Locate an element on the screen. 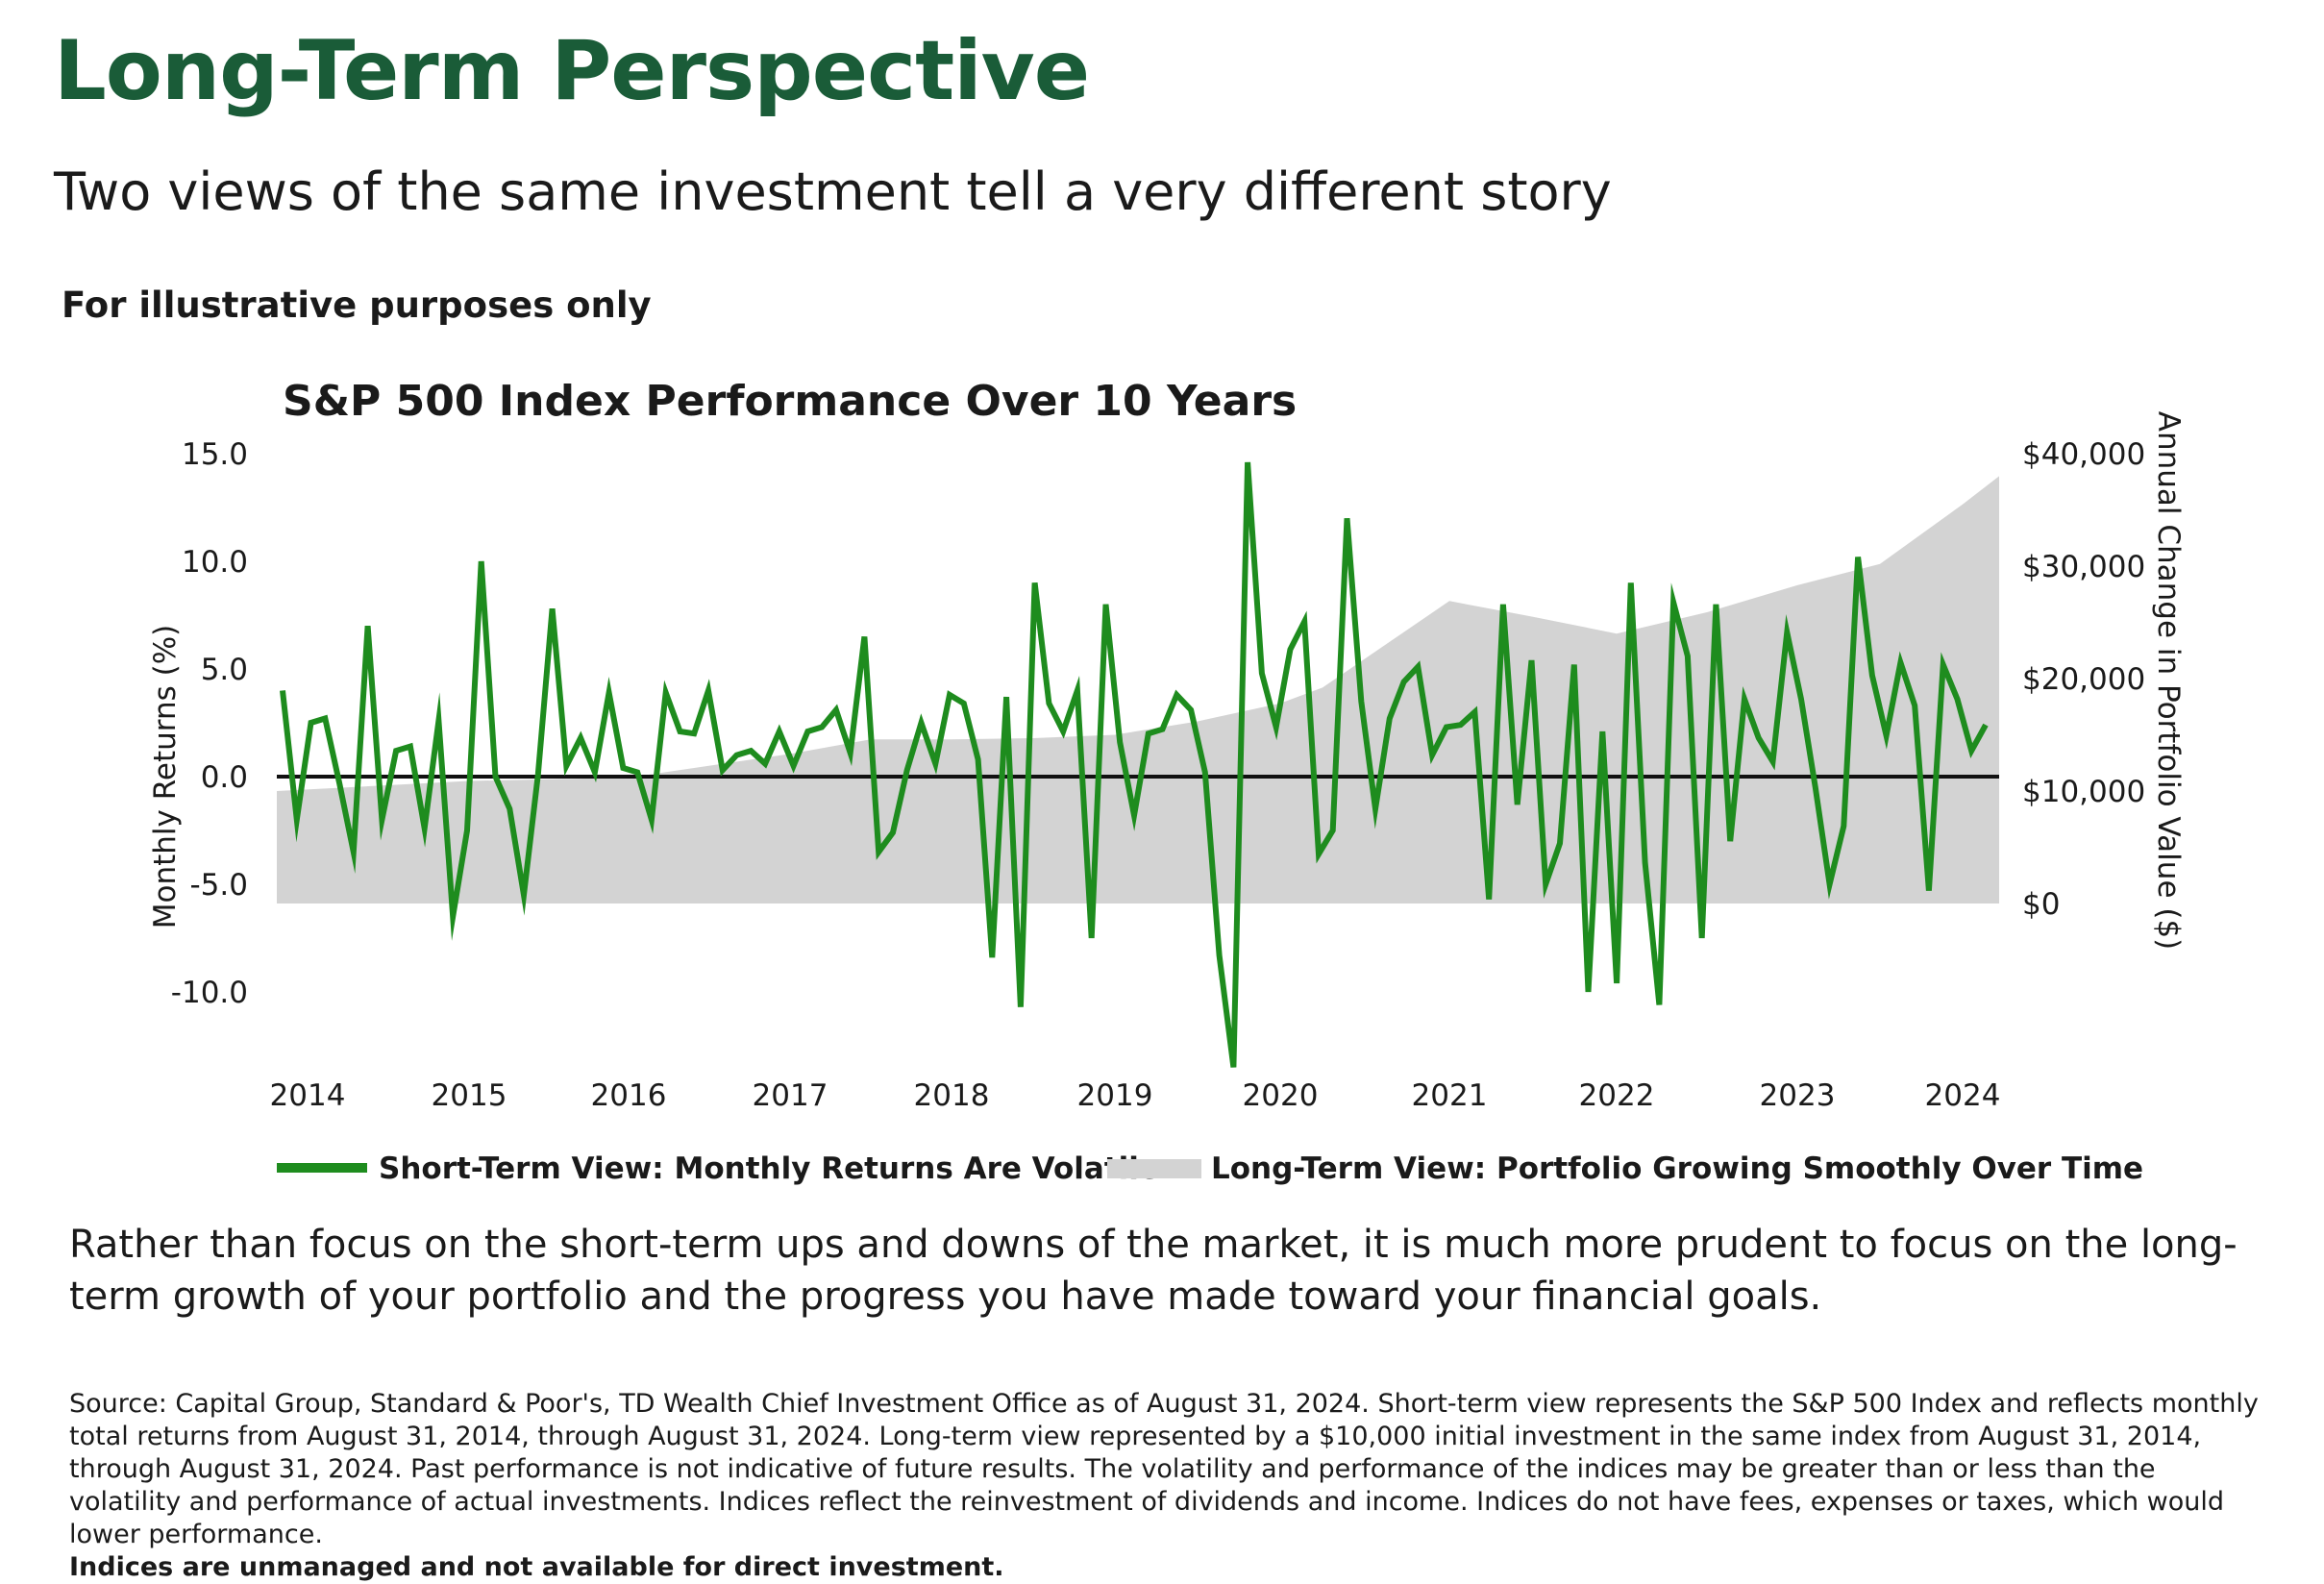 This screenshot has height=1584, width=2324. illustrative-disclaimer: For illustrative purposes only is located at coordinates (357, 305).